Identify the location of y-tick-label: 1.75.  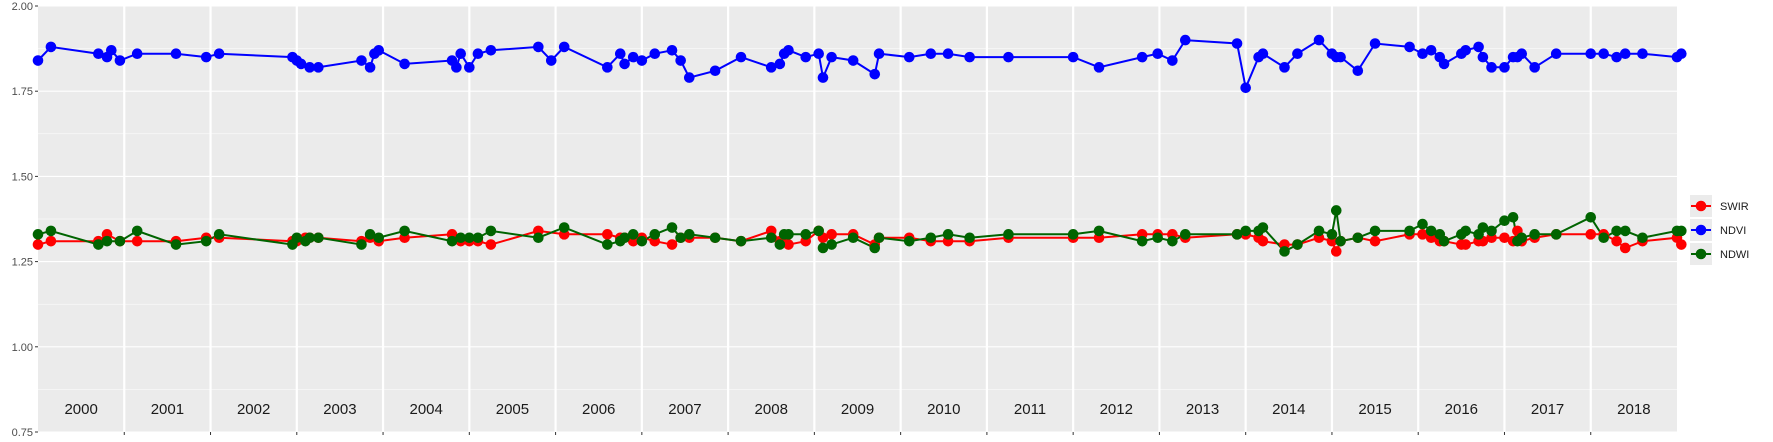
(22, 92).